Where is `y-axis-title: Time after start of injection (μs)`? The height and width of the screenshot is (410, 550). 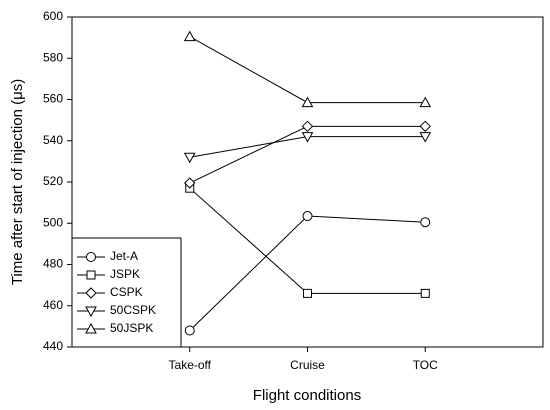
y-axis-title: Time after start of injection (μs) is located at coordinates (17, 182).